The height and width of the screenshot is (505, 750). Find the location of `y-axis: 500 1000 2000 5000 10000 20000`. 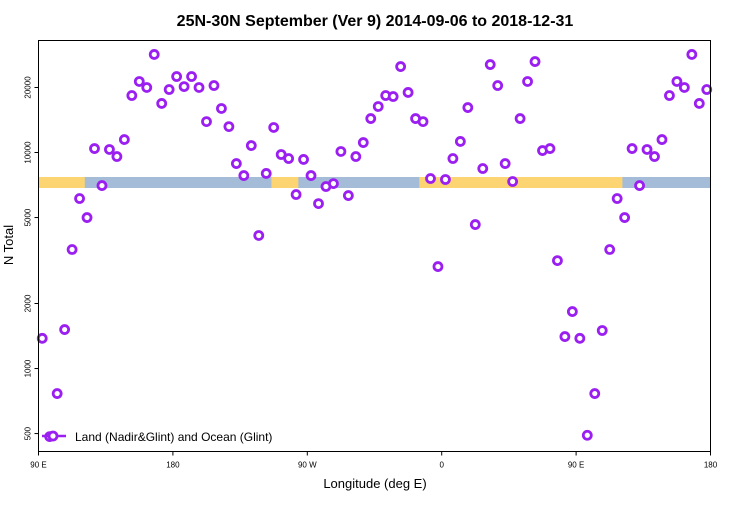

y-axis: 500 1000 2000 5000 10000 20000 is located at coordinates (31, 258).